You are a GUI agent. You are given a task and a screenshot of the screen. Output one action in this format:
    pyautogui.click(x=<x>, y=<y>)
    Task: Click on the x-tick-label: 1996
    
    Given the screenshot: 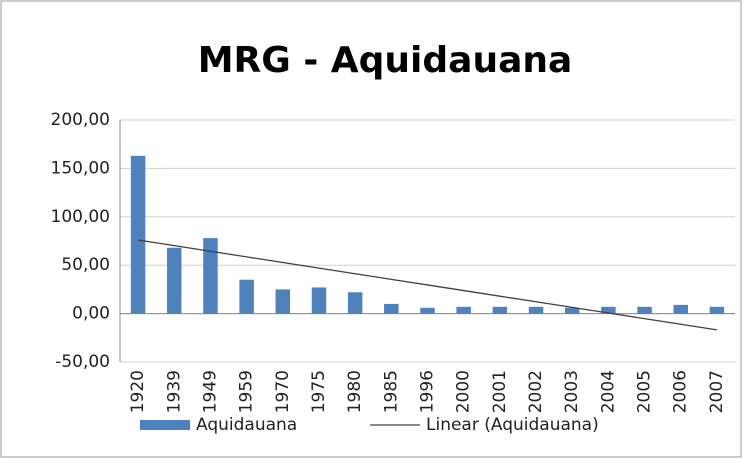 What is the action you would take?
    pyautogui.click(x=428, y=391)
    